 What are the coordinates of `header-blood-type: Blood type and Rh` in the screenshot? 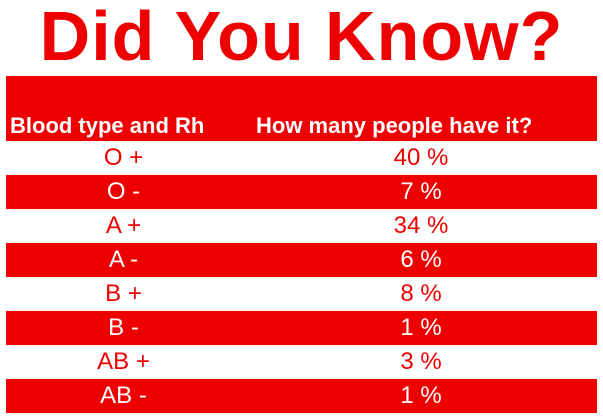 It's located at (107, 125).